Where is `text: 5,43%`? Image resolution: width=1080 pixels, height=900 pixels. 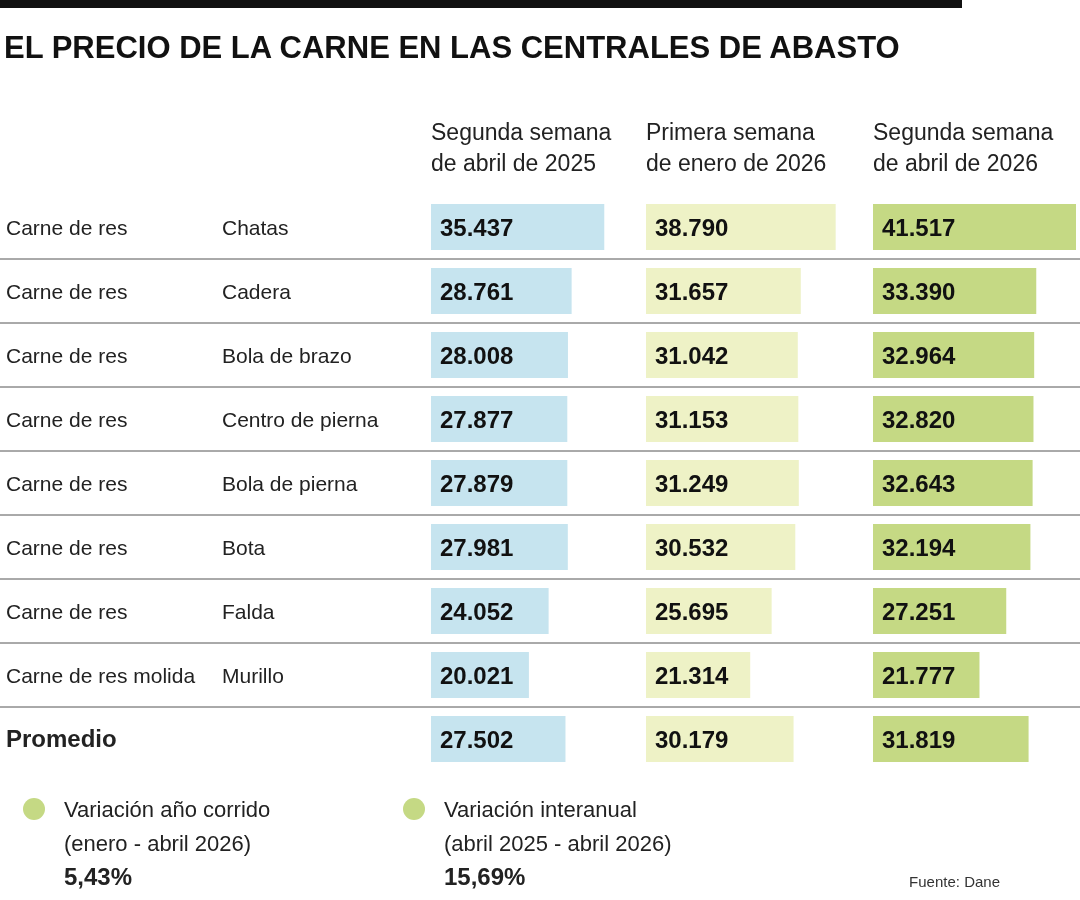 text: 5,43% is located at coordinates (98, 876).